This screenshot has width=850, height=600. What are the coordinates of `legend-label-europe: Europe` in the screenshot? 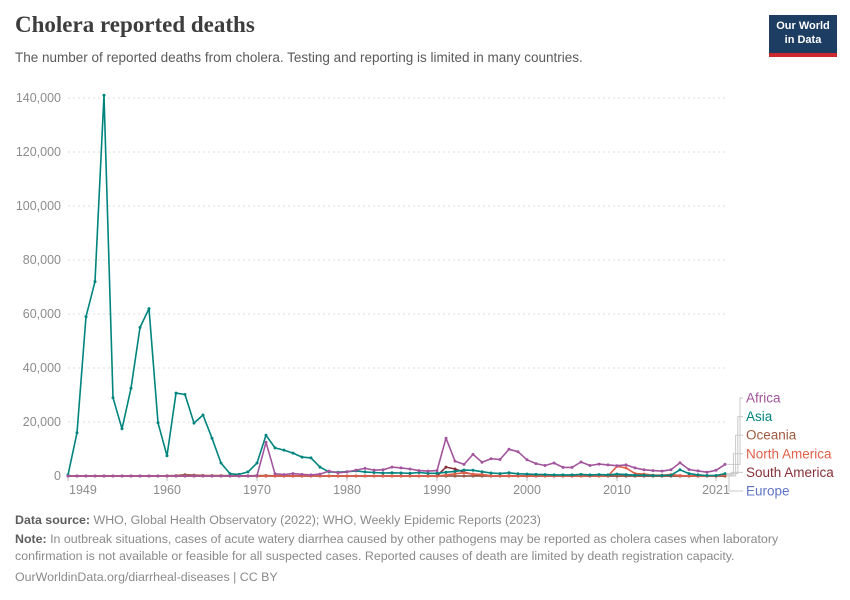 It's located at (768, 491).